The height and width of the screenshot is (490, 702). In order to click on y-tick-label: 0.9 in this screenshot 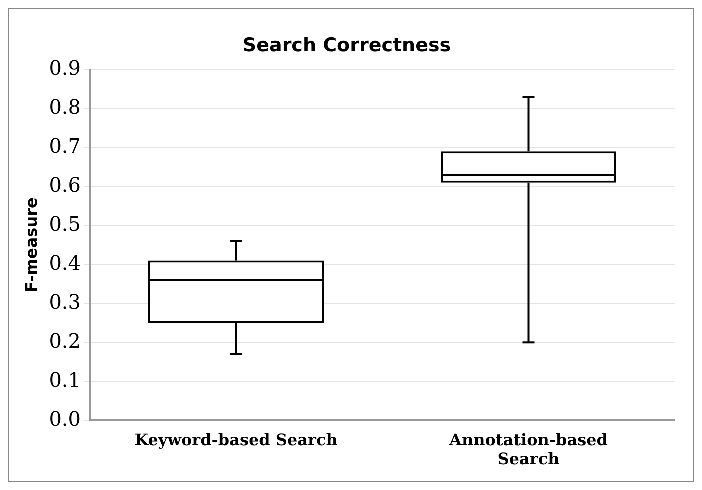, I will do `click(65, 68)`.